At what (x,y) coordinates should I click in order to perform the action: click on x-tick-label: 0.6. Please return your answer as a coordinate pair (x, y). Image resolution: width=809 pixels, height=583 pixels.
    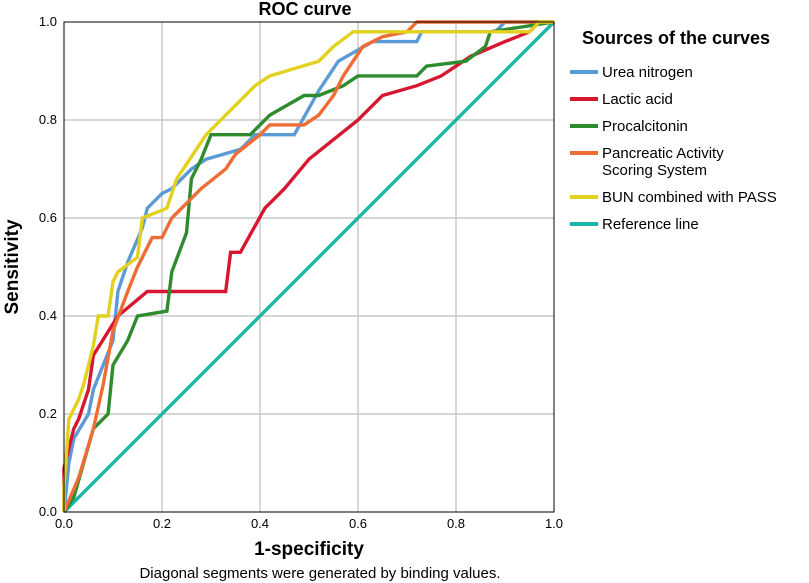
    Looking at the image, I should click on (358, 523).